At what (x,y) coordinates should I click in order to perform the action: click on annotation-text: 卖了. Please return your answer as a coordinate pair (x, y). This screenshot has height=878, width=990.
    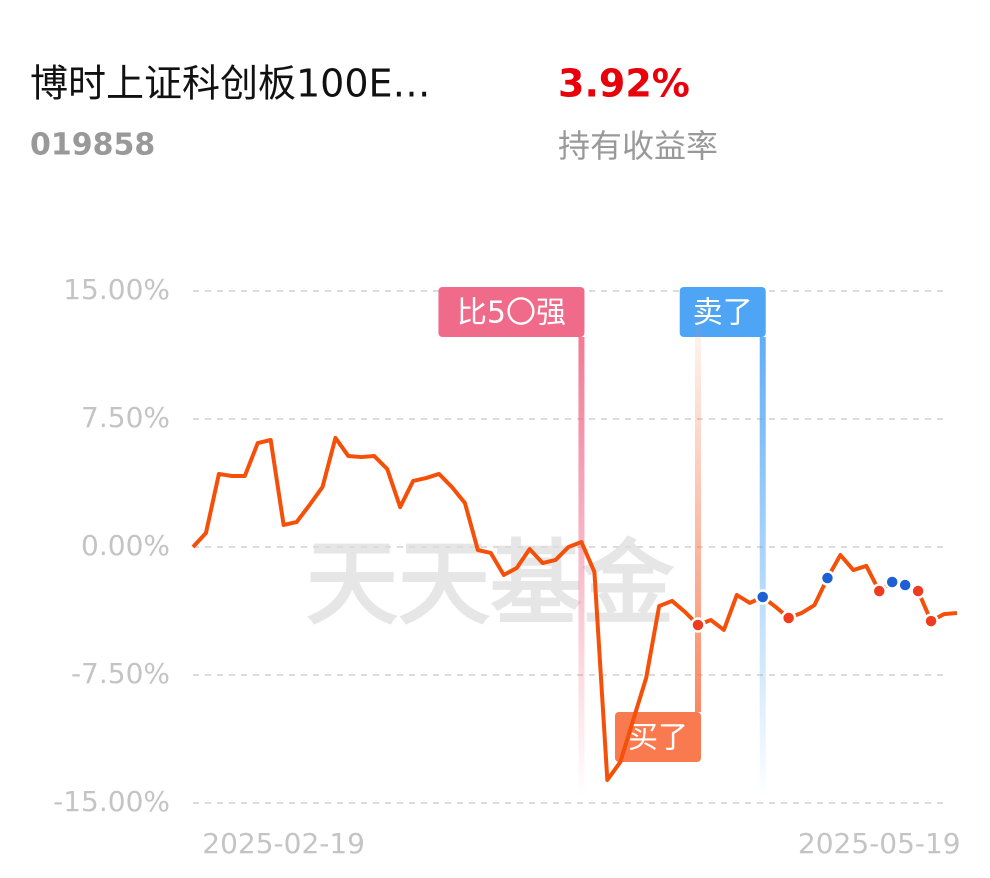
    Looking at the image, I should click on (723, 313).